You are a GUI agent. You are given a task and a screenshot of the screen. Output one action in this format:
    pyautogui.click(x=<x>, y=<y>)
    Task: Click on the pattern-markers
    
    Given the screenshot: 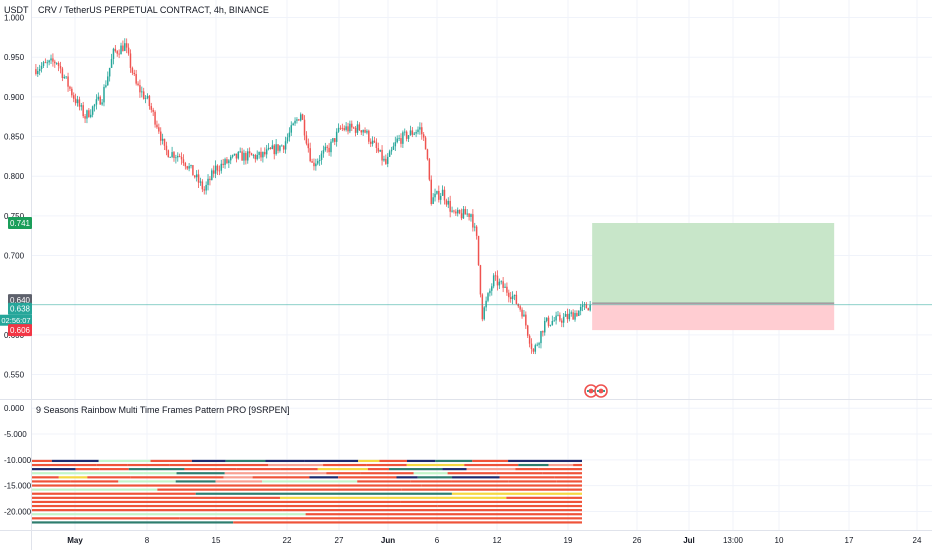 What is the action you would take?
    pyautogui.click(x=596, y=391)
    